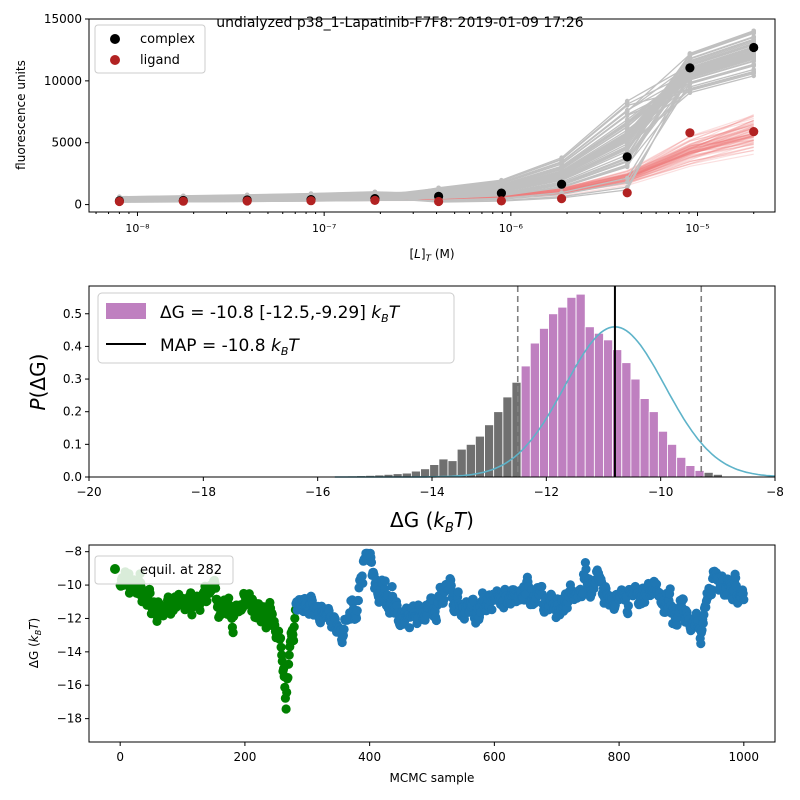 Image resolution: width=800 pixels, height=800 pixels. I want to click on trace-x-tick-label: 200, so click(244, 757).